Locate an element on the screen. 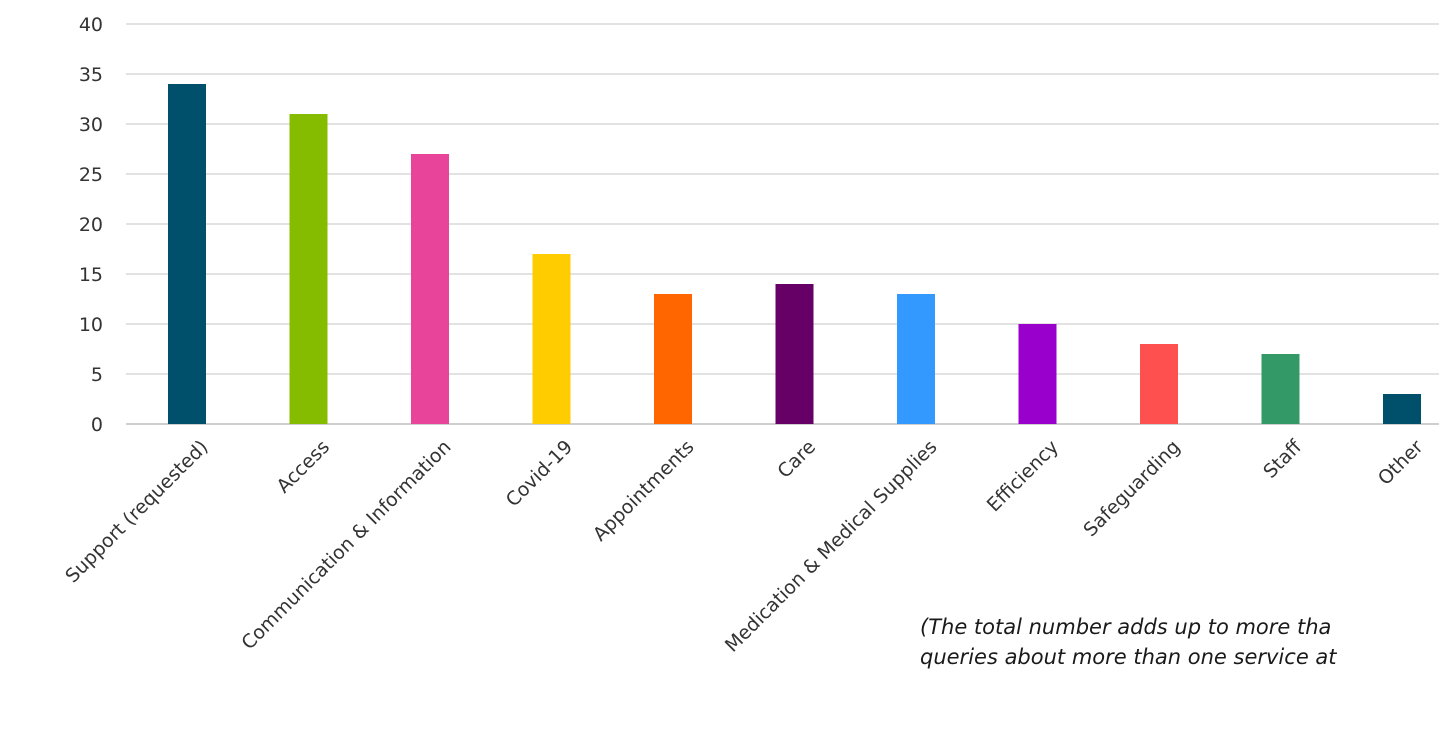 The image size is (1439, 740). y-tick-label: 35 is located at coordinates (91, 75).